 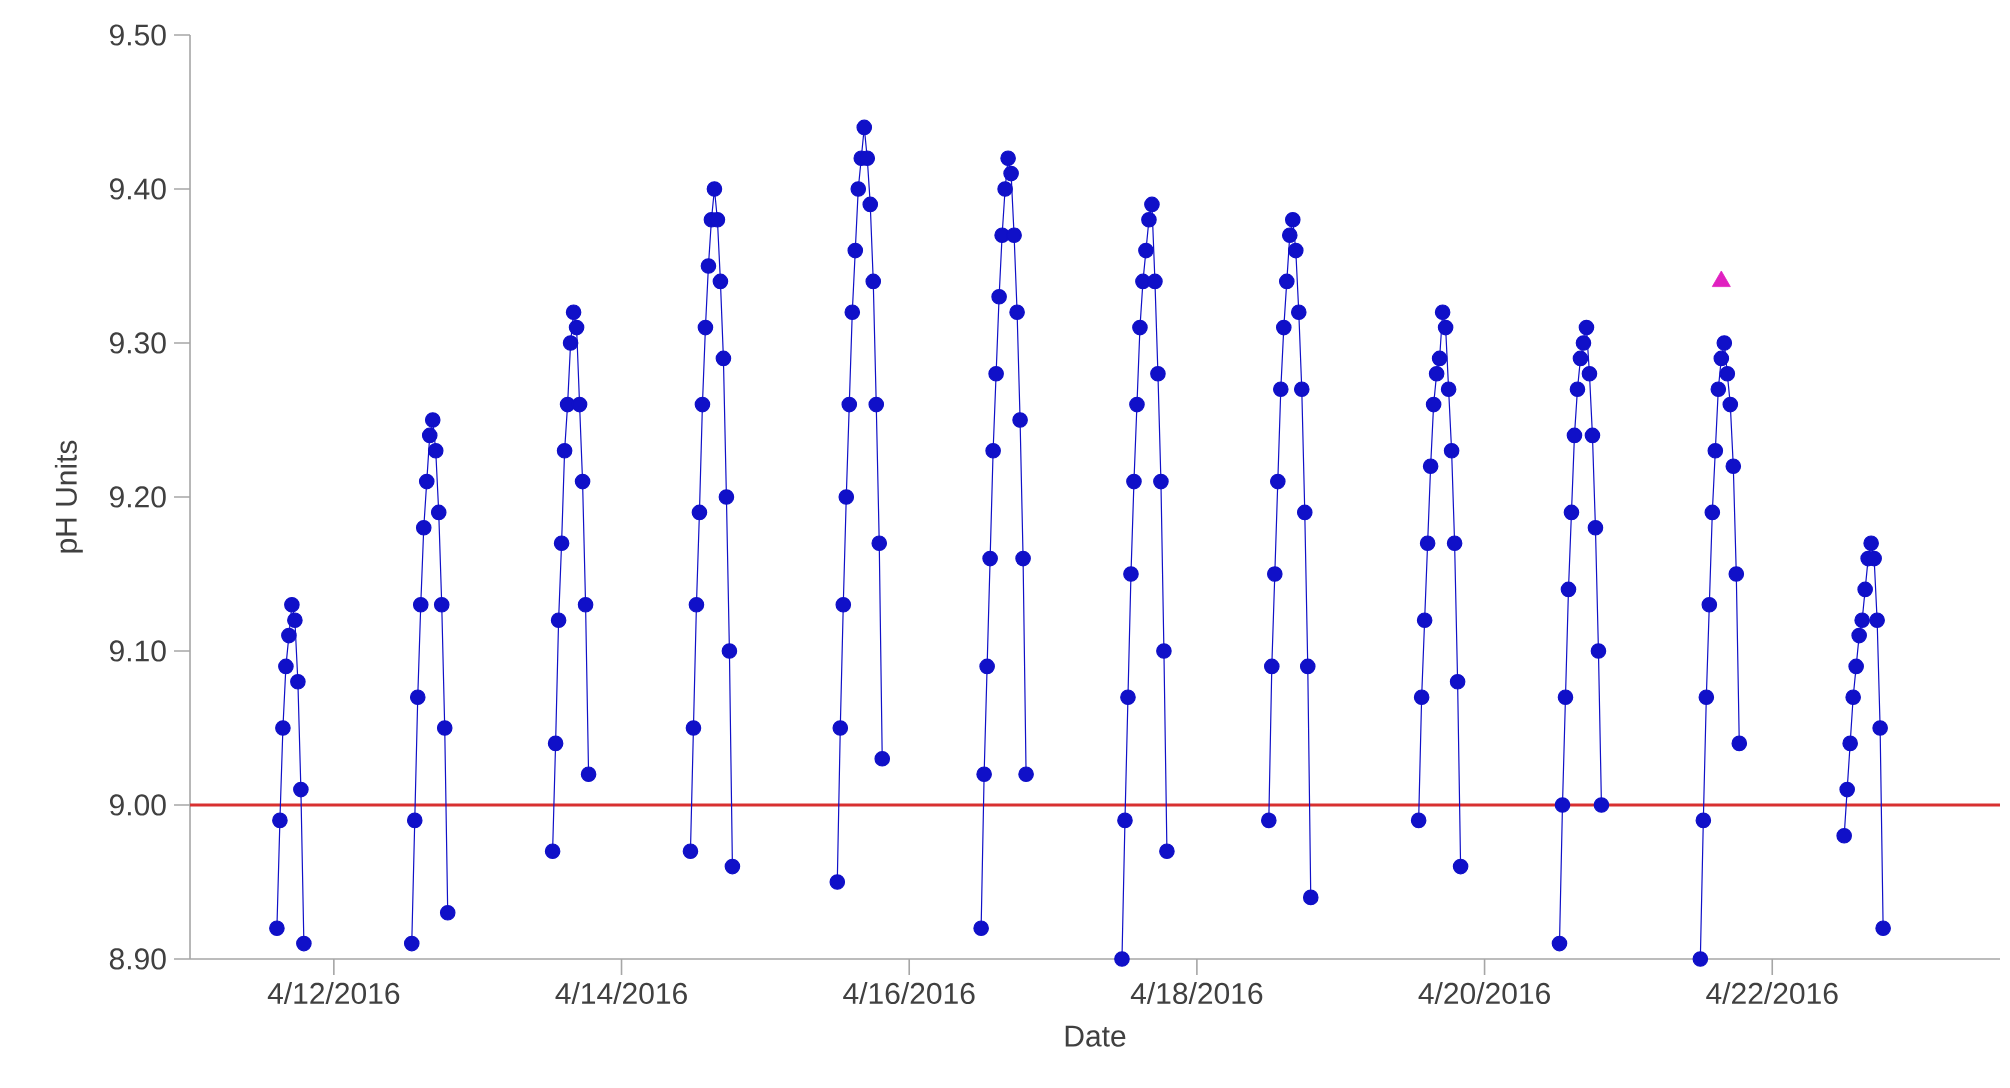 What do you see at coordinates (137, 497) in the screenshot?
I see `y-tick-label: 9.20` at bounding box center [137, 497].